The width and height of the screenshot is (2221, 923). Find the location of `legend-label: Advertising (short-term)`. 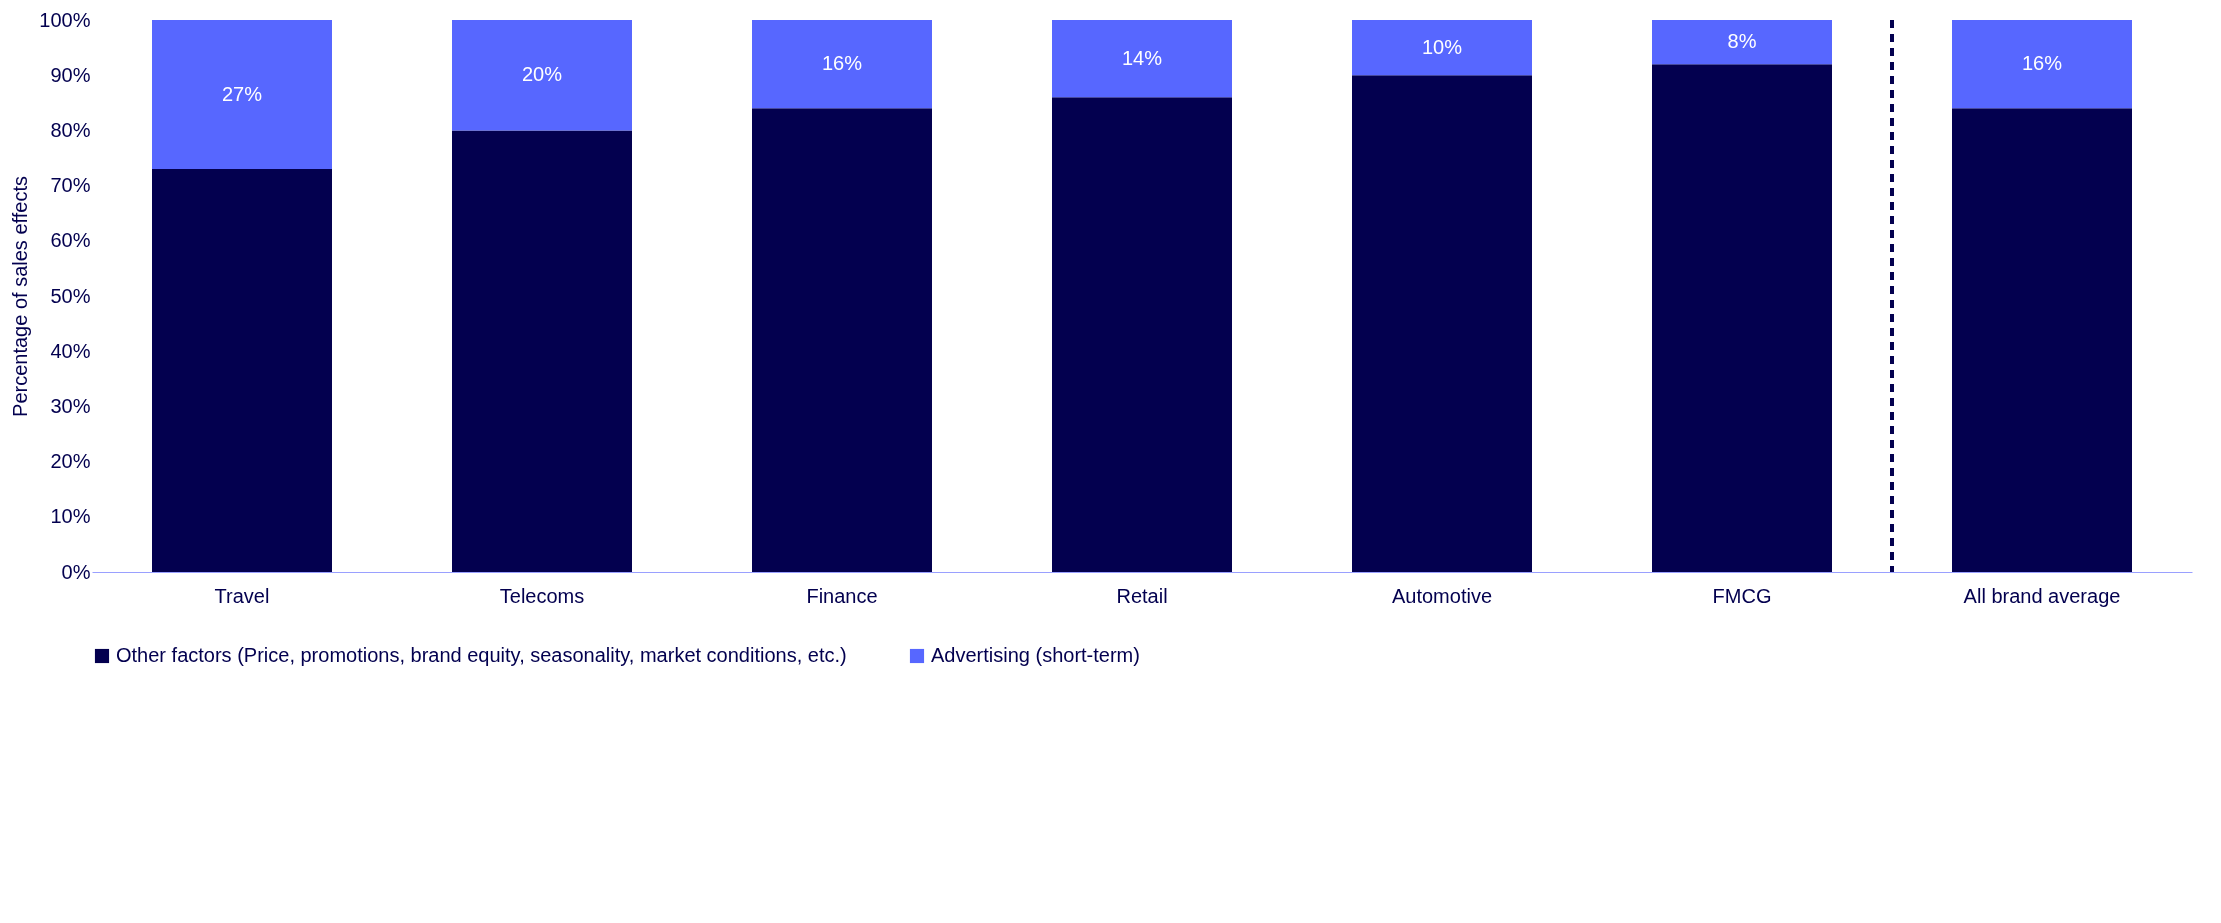

legend-label: Advertising (short-term) is located at coordinates (1035, 655).